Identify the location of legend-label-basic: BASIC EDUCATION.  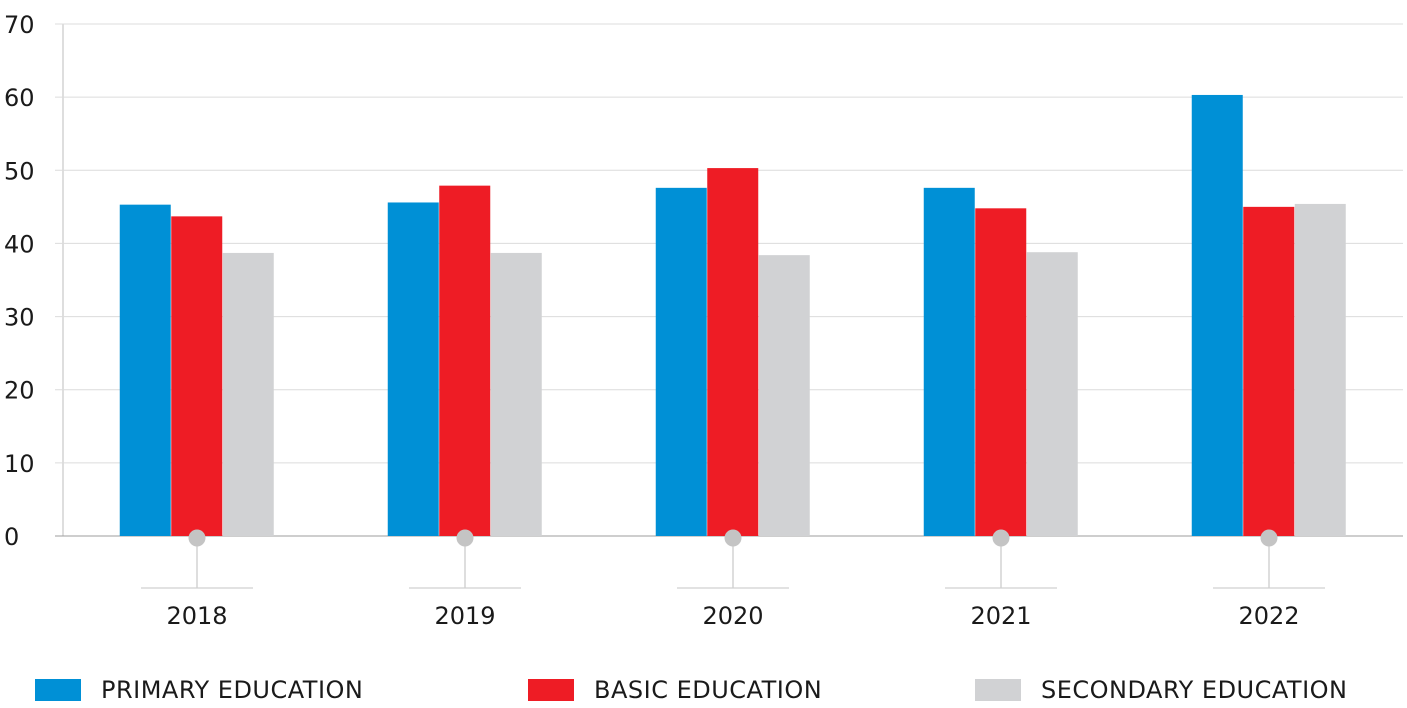
(708, 690).